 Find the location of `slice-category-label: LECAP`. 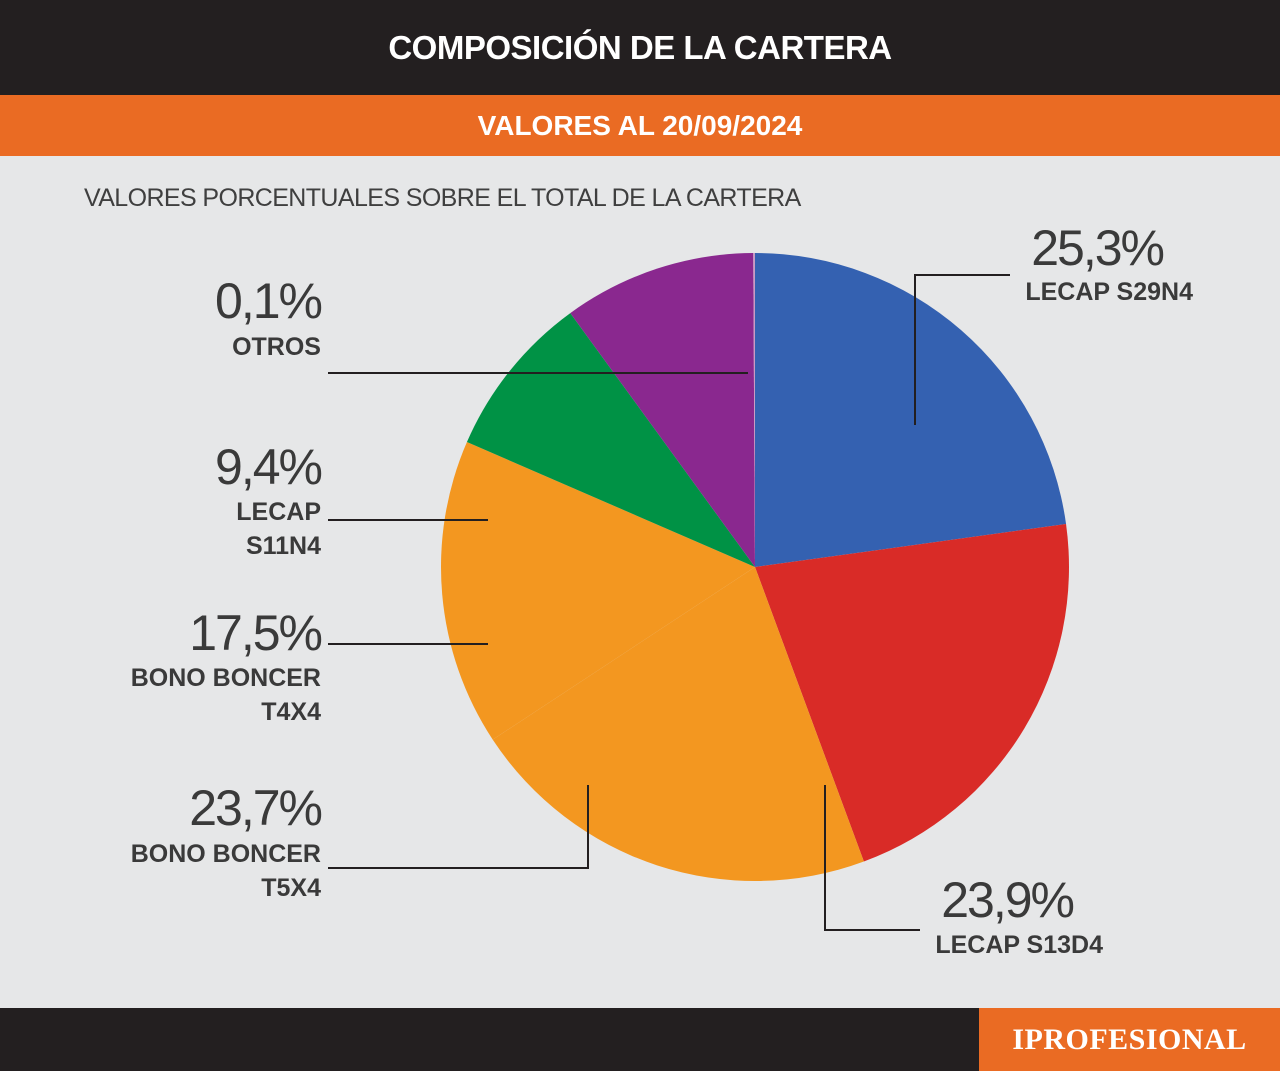

slice-category-label: LECAP is located at coordinates (278, 512).